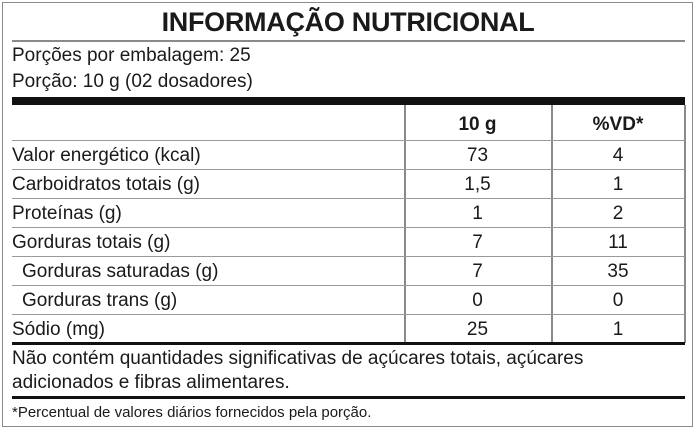  What do you see at coordinates (348, 41) in the screenshot?
I see `divider` at bounding box center [348, 41].